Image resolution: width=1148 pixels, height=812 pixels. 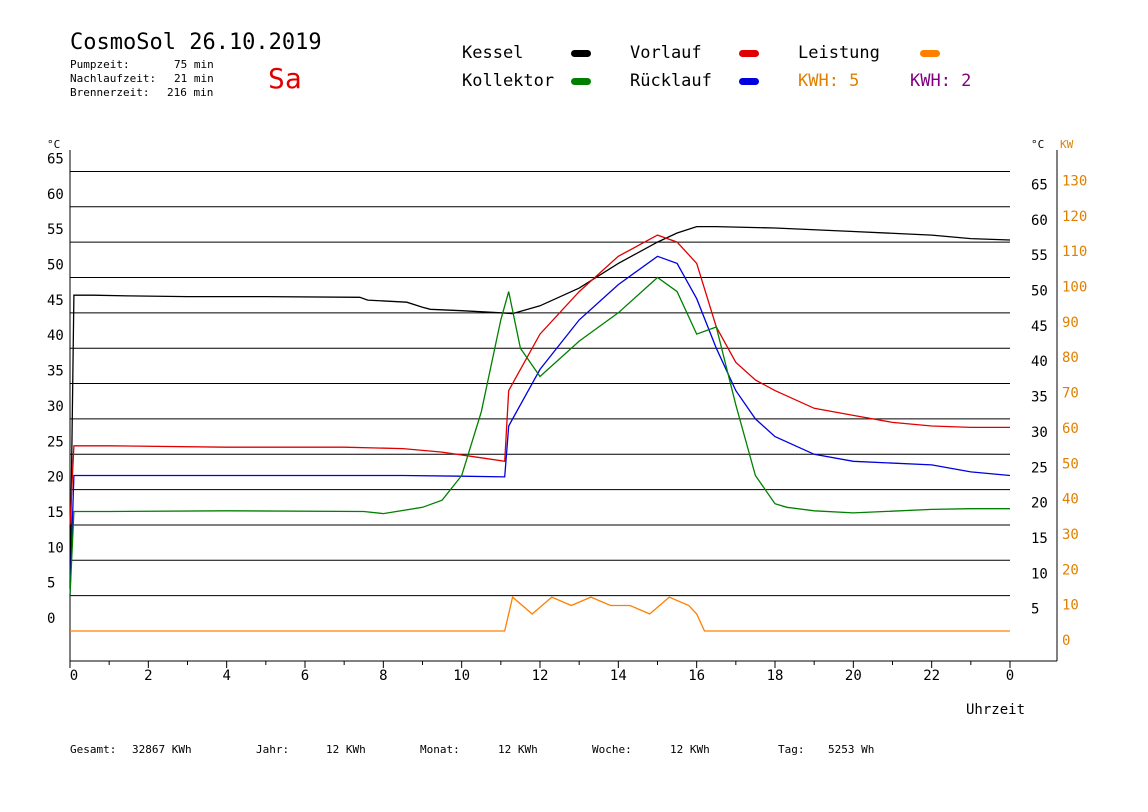 What do you see at coordinates (100, 64) in the screenshot?
I see `pump-time-label: Pumpzeit:` at bounding box center [100, 64].